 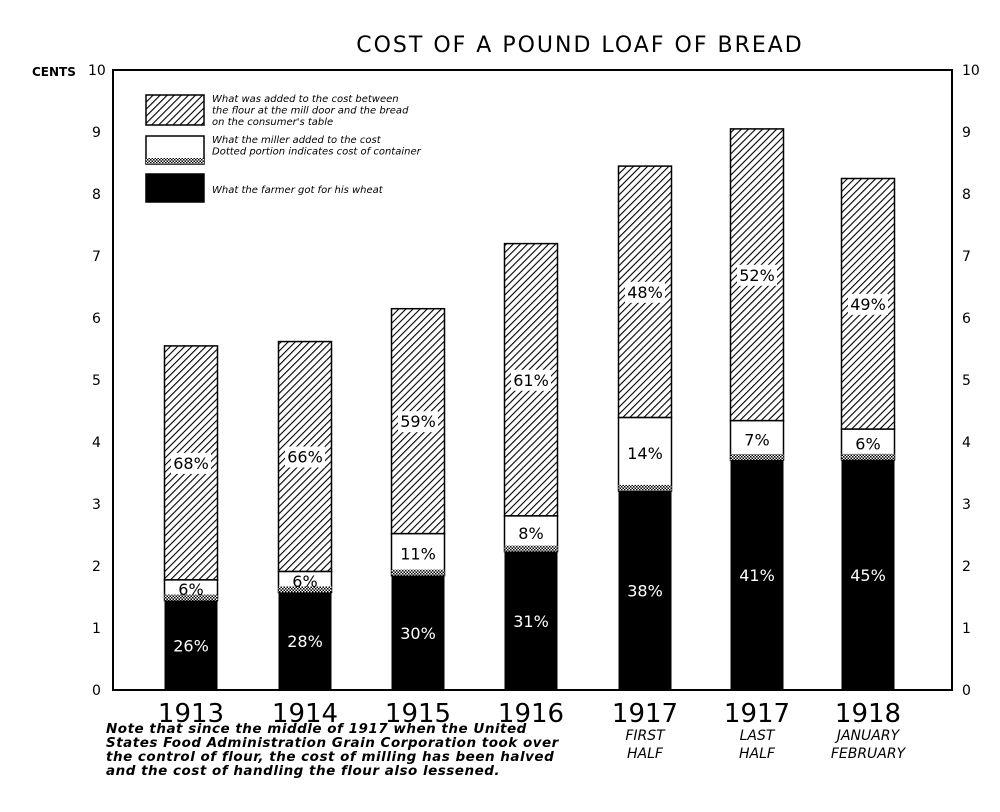 What do you see at coordinates (96, 505) in the screenshot?
I see `y-tick-label-left: 3` at bounding box center [96, 505].